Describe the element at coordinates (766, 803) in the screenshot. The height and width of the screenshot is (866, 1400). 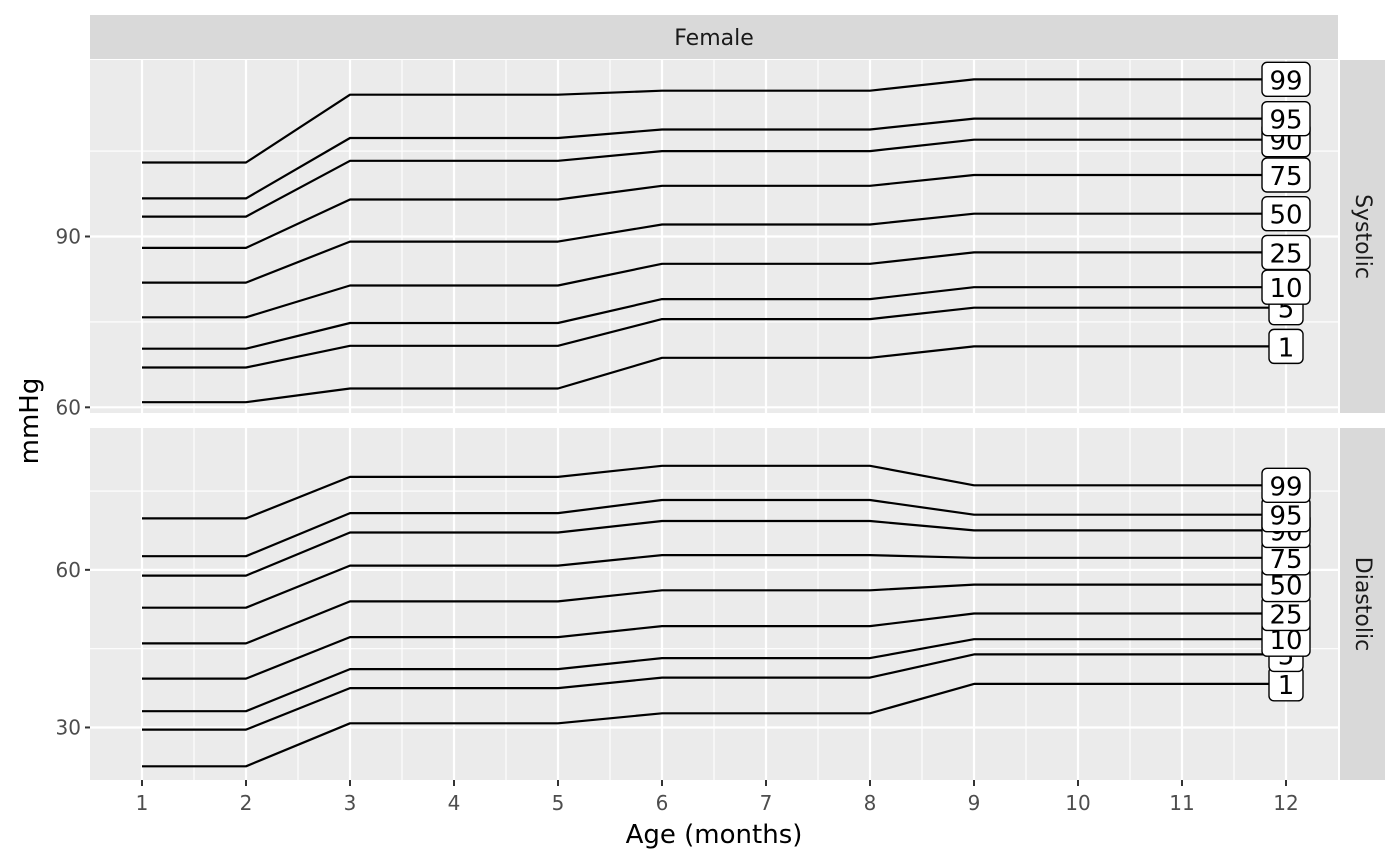
I see `x-tick-label: 7` at that location.